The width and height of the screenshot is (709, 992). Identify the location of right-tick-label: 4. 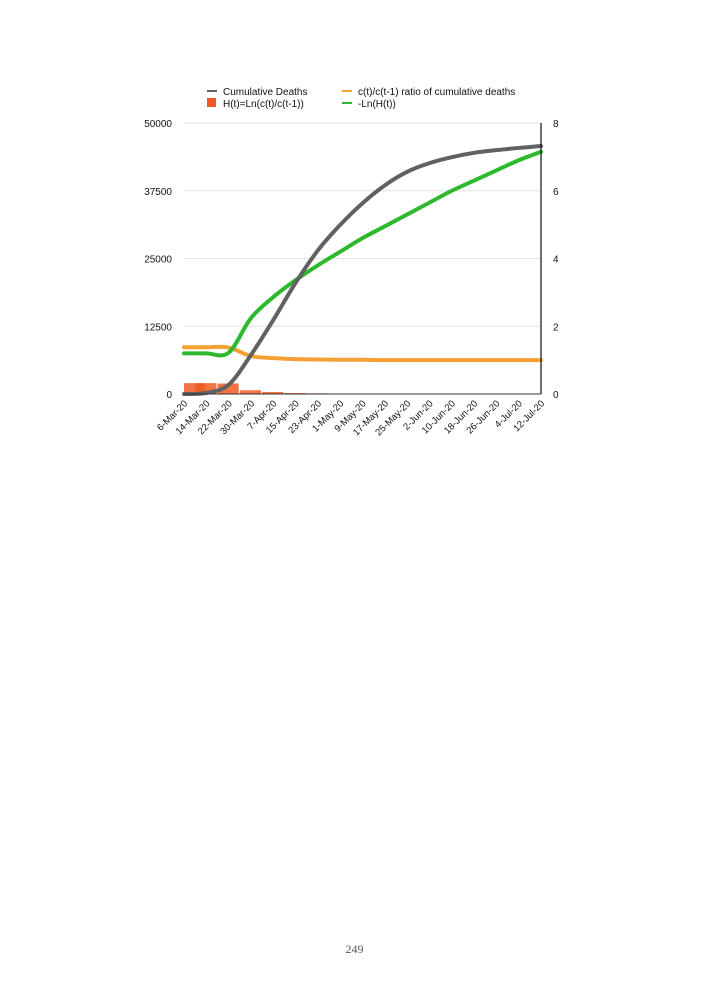
(556, 260).